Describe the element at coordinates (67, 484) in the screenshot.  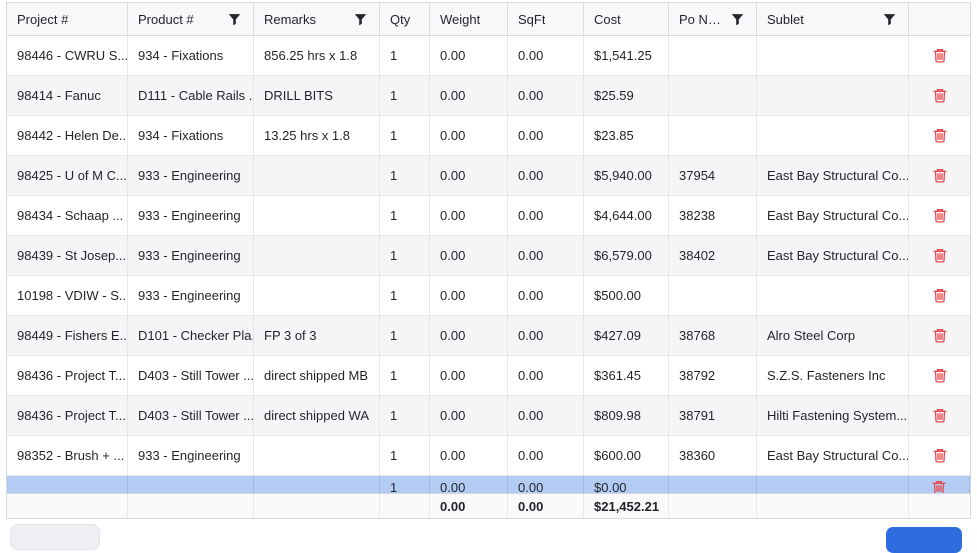
I see `cell-project` at that location.